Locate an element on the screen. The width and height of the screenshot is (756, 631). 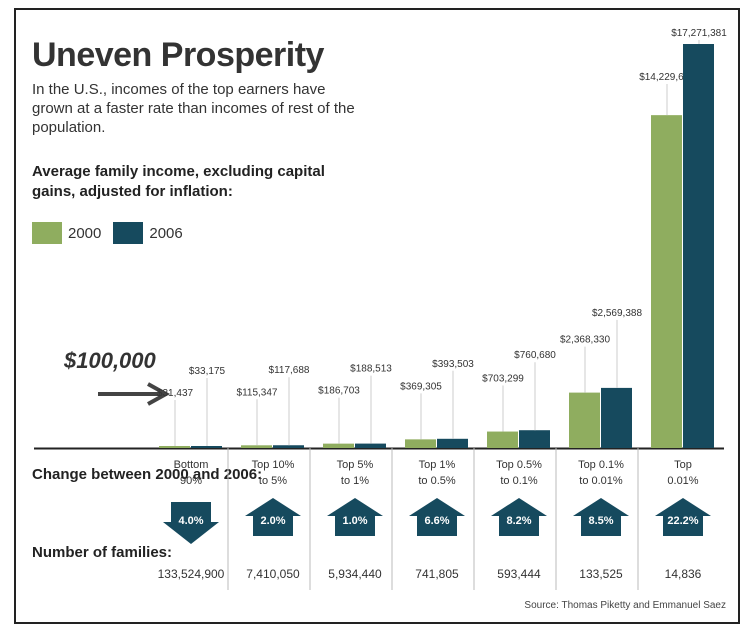
data-label-2006-2: $188,513 is located at coordinates (371, 369).